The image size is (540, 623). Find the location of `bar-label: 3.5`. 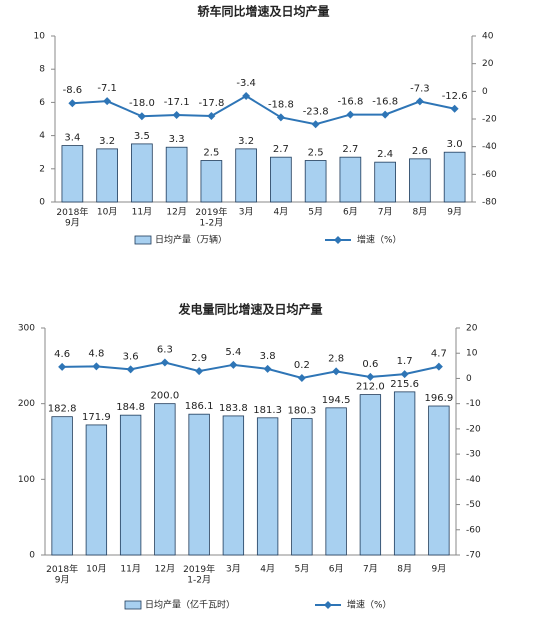

bar-label: 3.5 is located at coordinates (142, 136).